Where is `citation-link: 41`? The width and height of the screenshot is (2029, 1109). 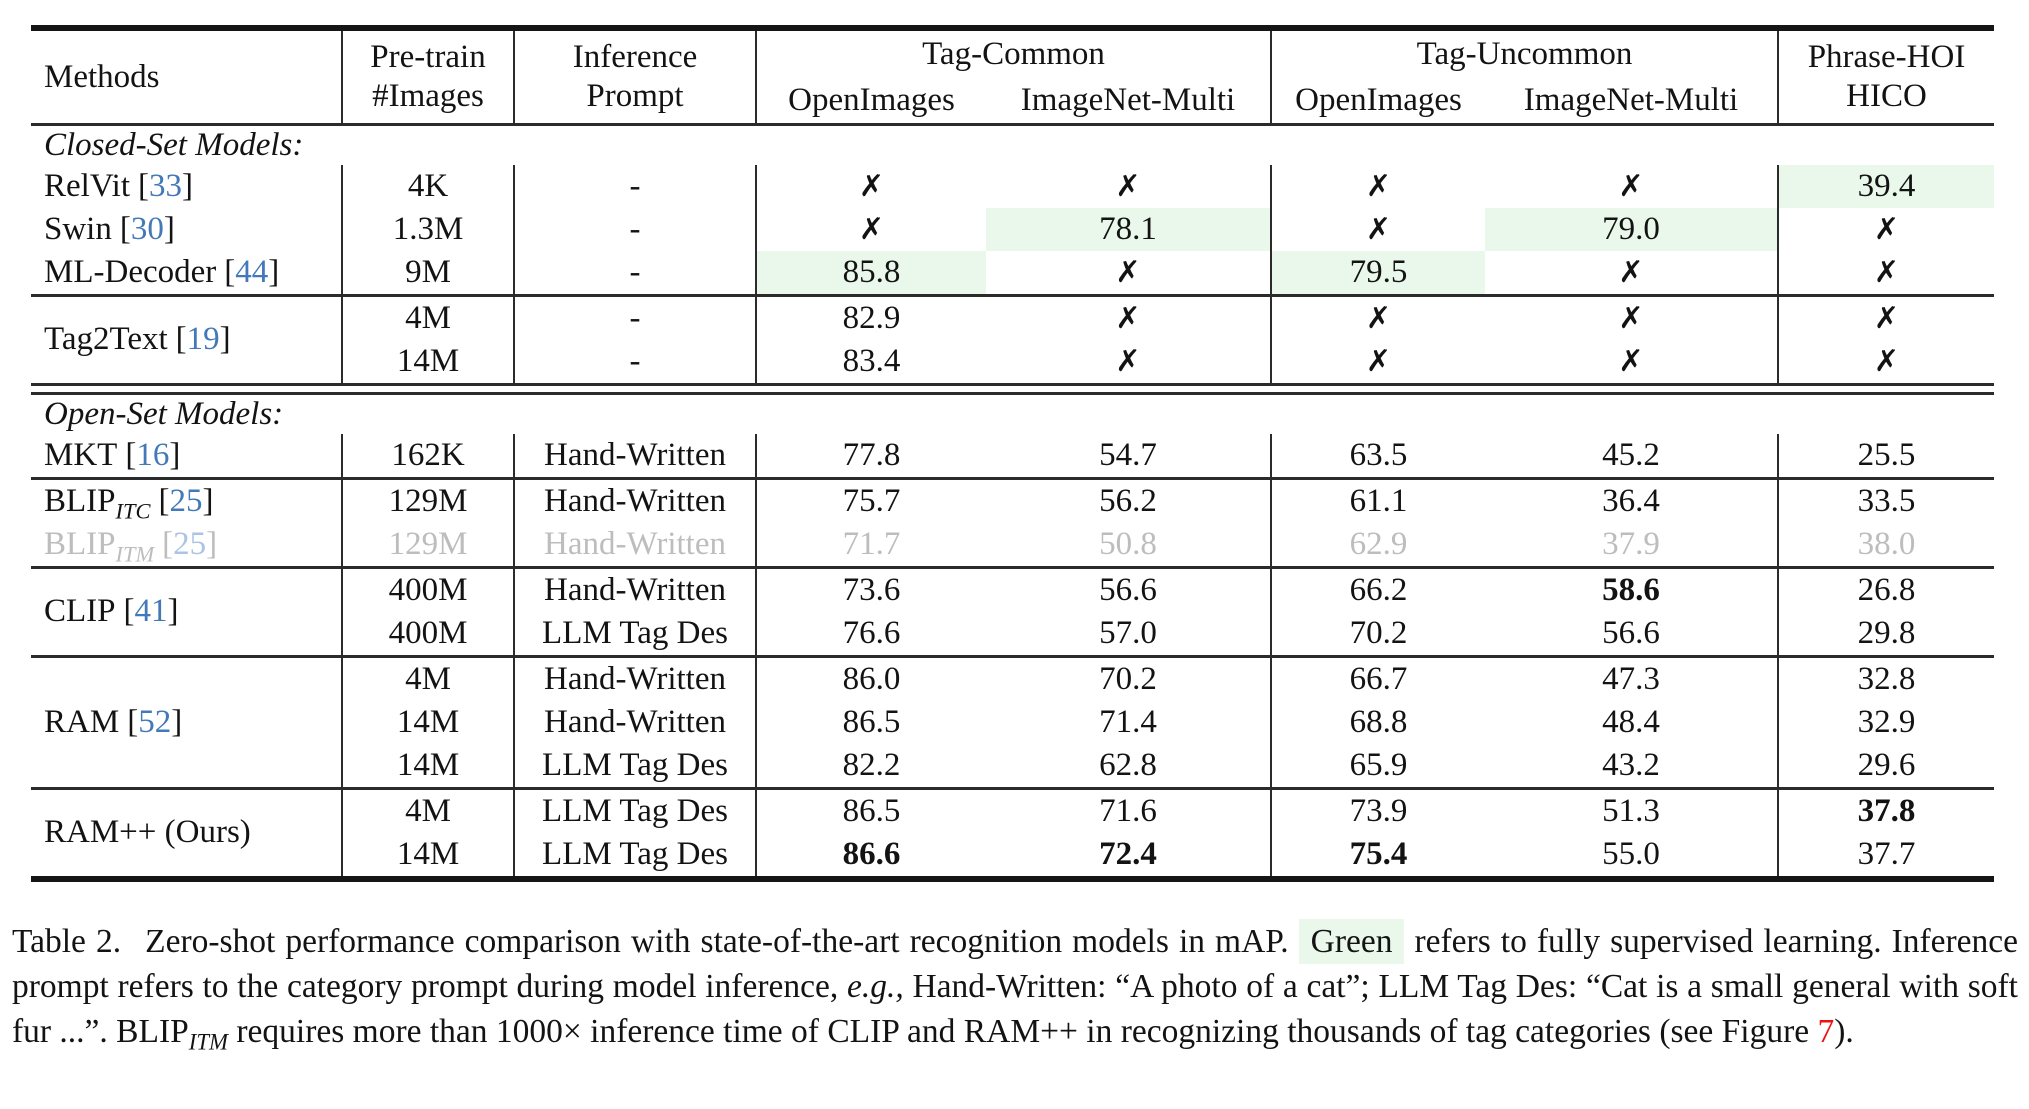 citation-link: 41 is located at coordinates (151, 611).